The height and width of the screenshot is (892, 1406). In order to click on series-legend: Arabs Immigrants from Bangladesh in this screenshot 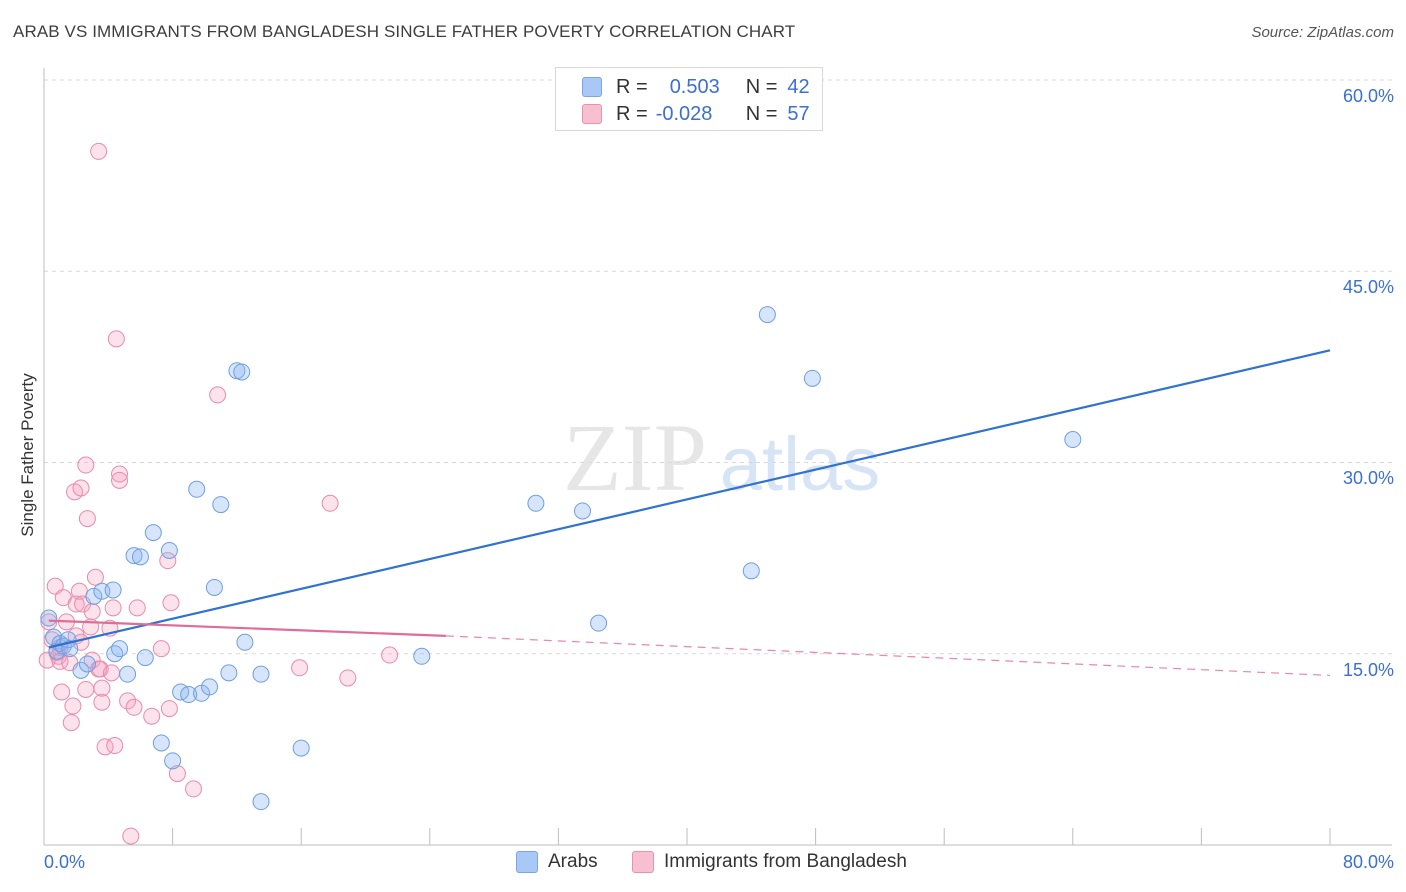, I will do `click(703, 865)`.